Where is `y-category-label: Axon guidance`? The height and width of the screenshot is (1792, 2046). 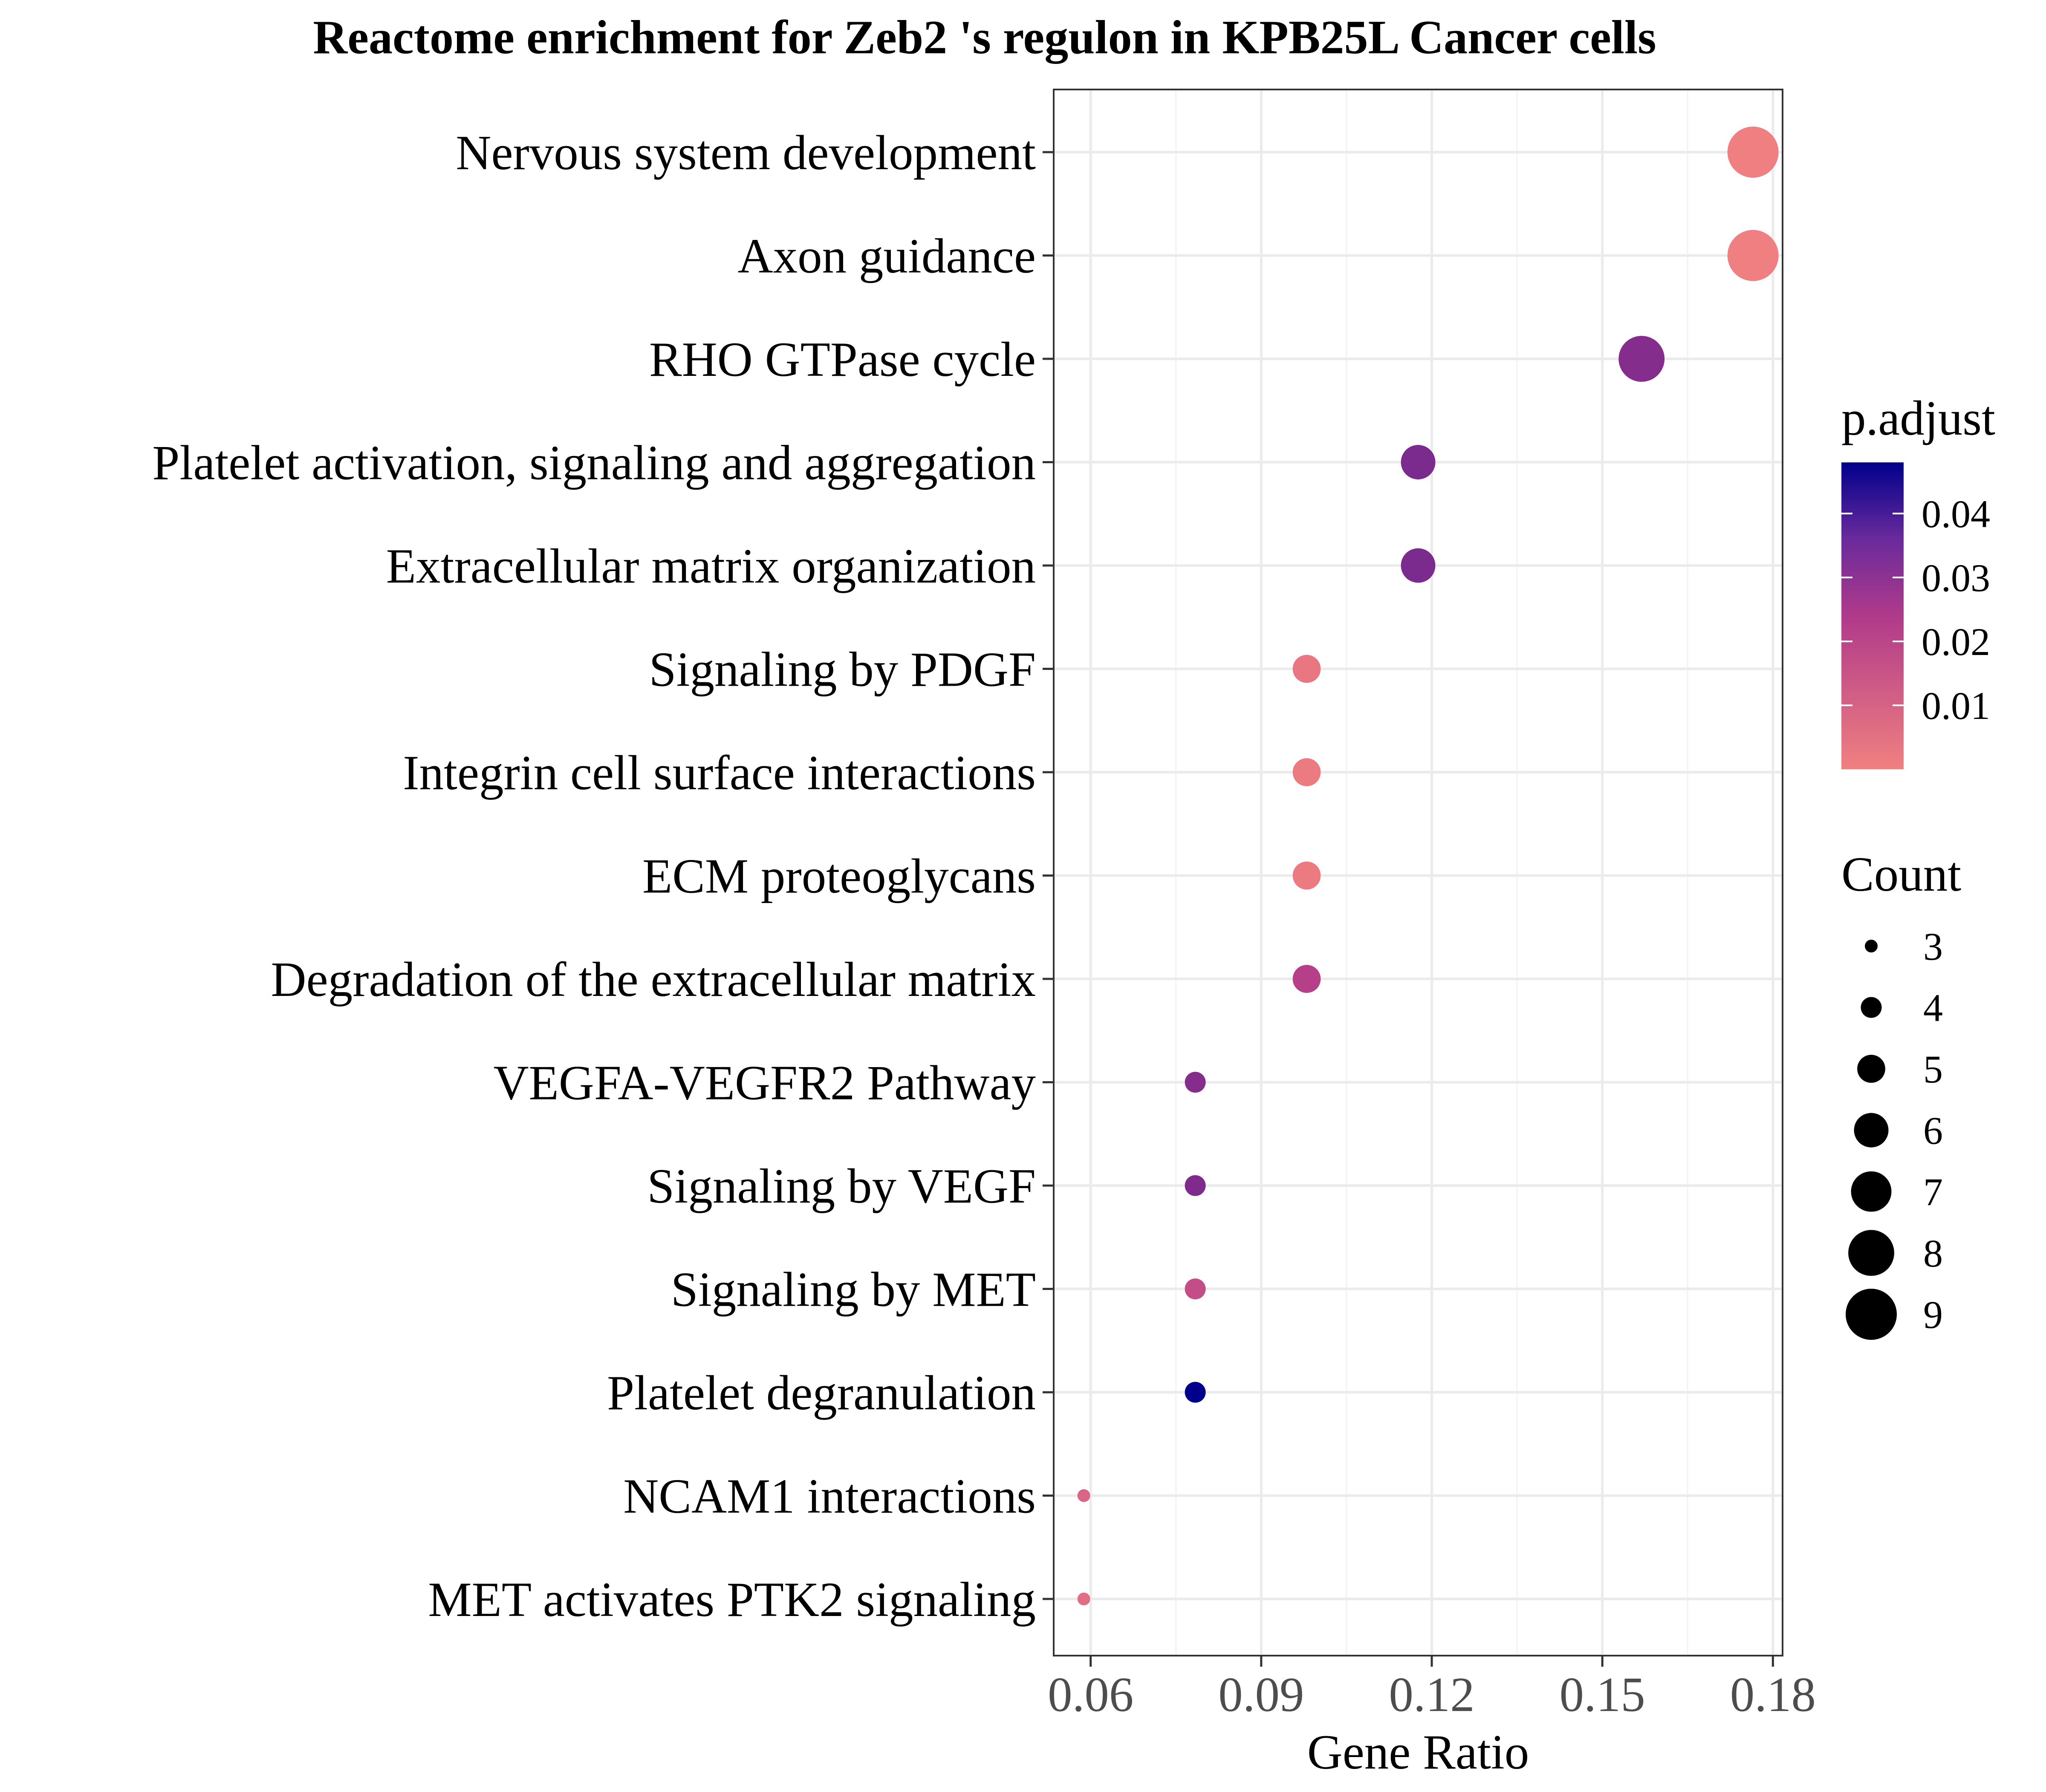 y-category-label: Axon guidance is located at coordinates (887, 256).